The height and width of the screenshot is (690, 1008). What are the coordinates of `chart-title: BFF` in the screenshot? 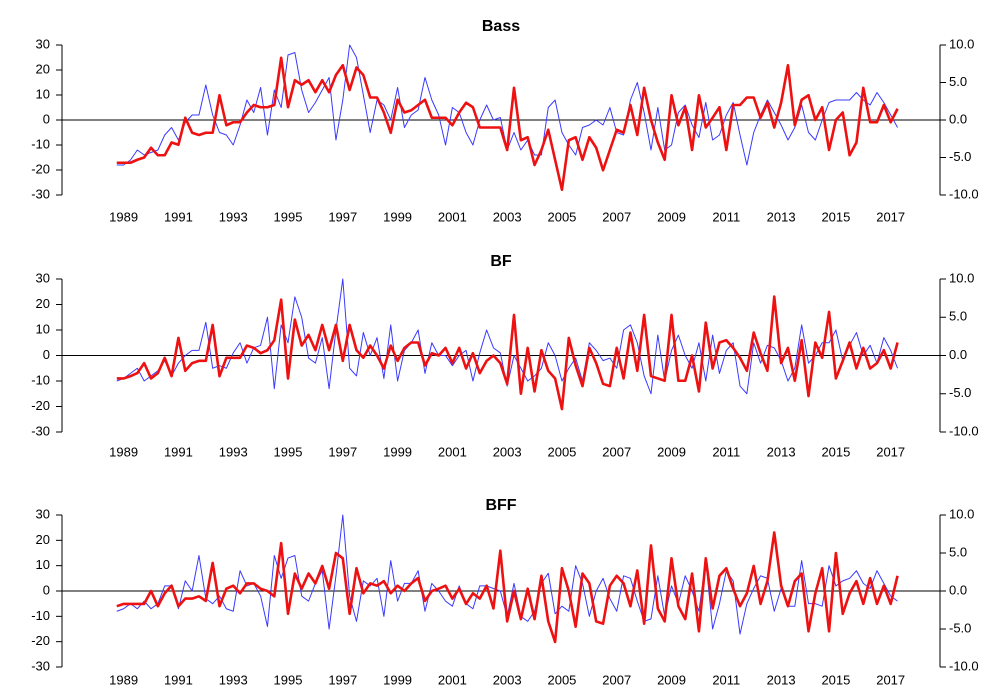 It's located at (500, 505).